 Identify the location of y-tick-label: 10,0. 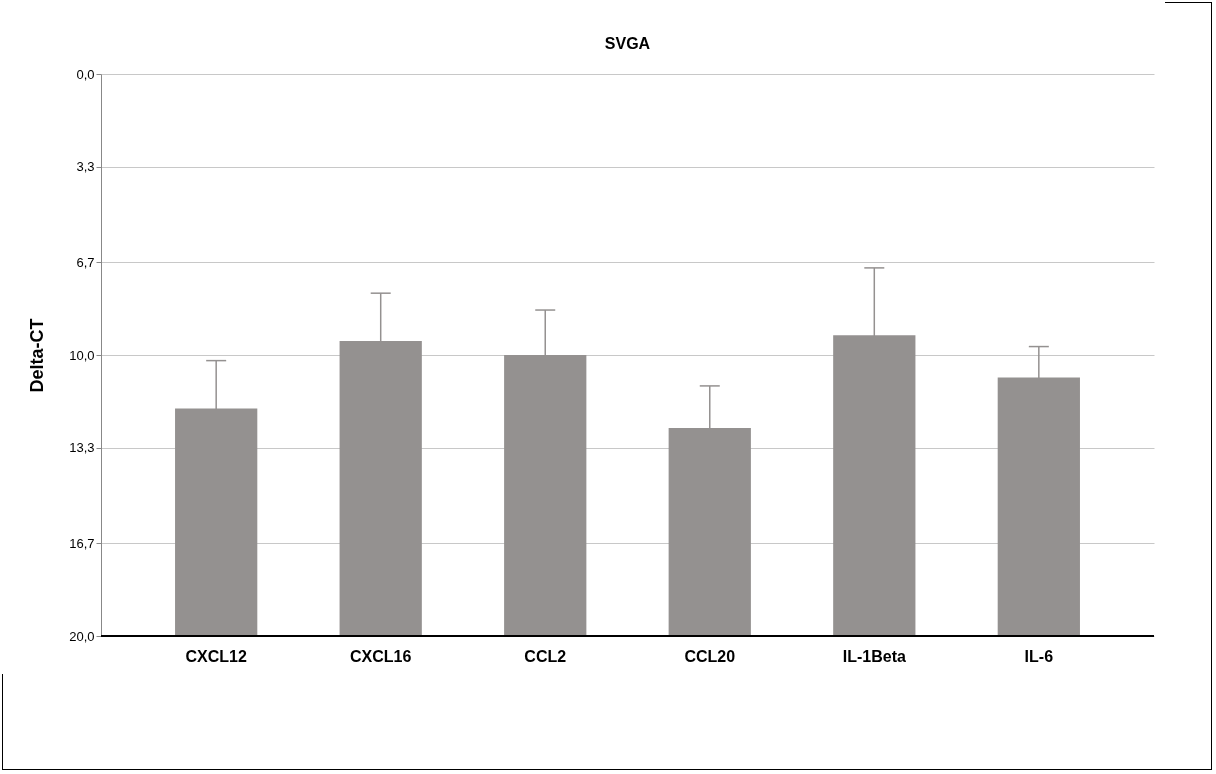
(82, 355).